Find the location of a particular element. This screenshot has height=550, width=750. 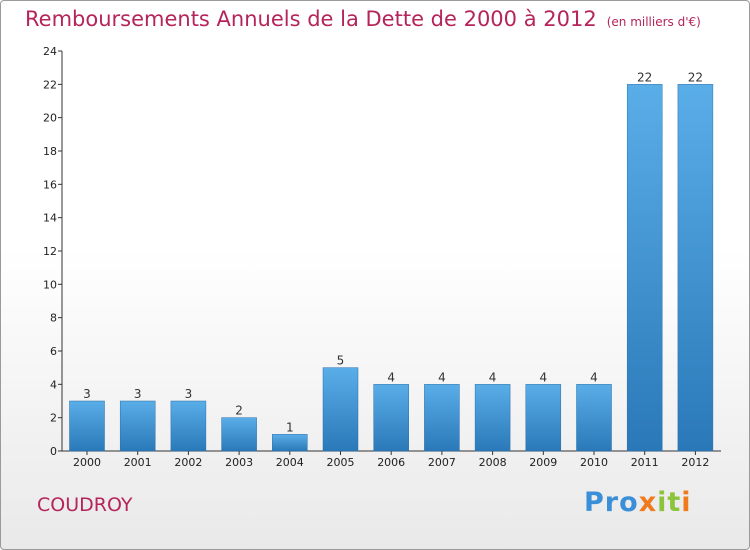

x-tick-label: 2002 is located at coordinates (188, 462).